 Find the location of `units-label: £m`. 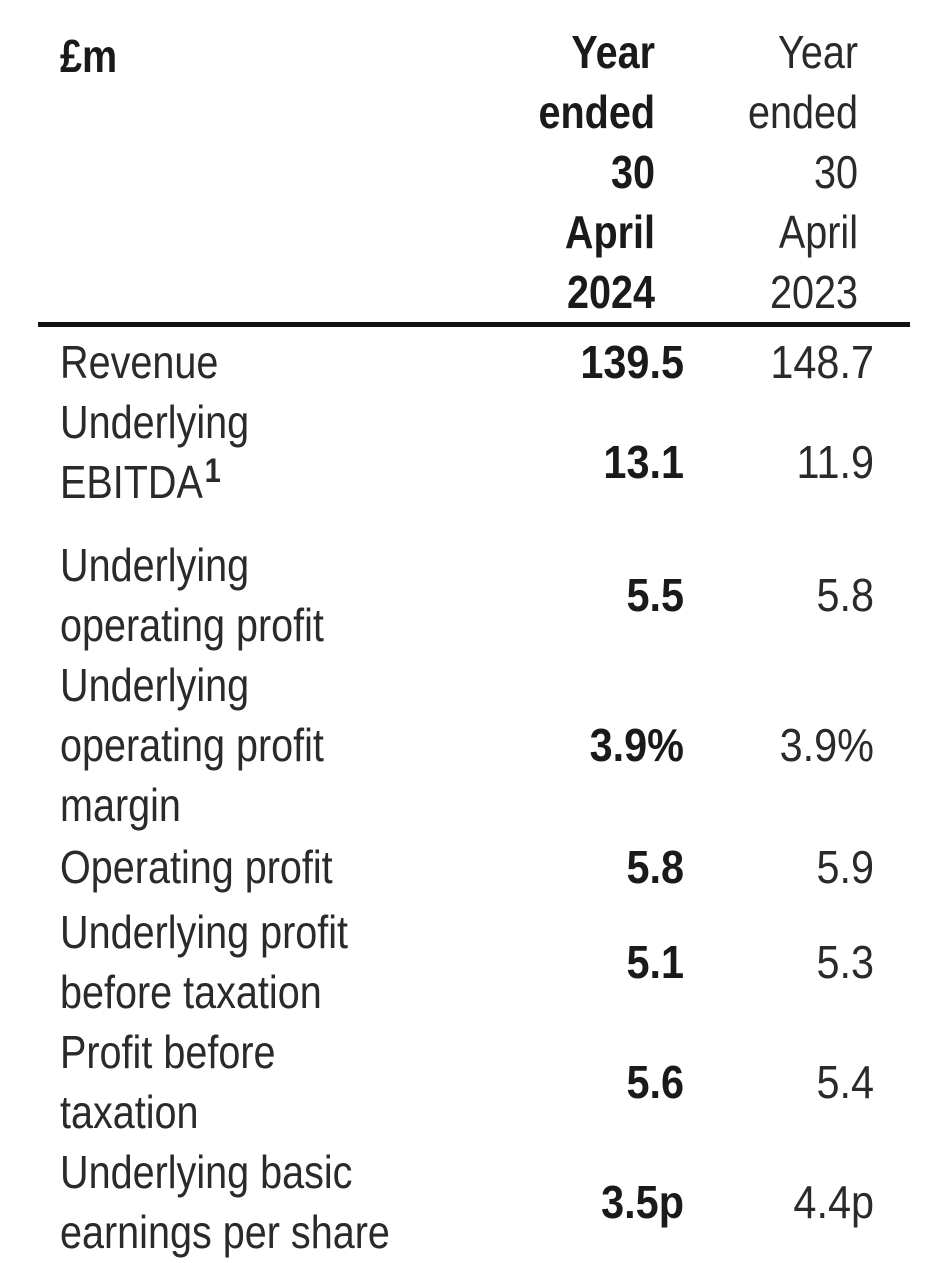

units-label: £m is located at coordinates (89, 56).